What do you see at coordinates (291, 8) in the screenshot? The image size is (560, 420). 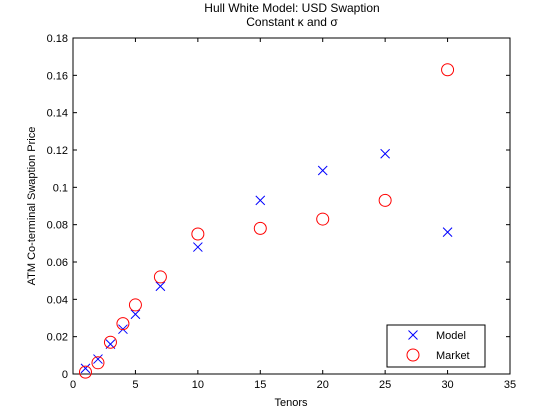 I see `chart-title: Hull White Model: USD Swaption` at bounding box center [291, 8].